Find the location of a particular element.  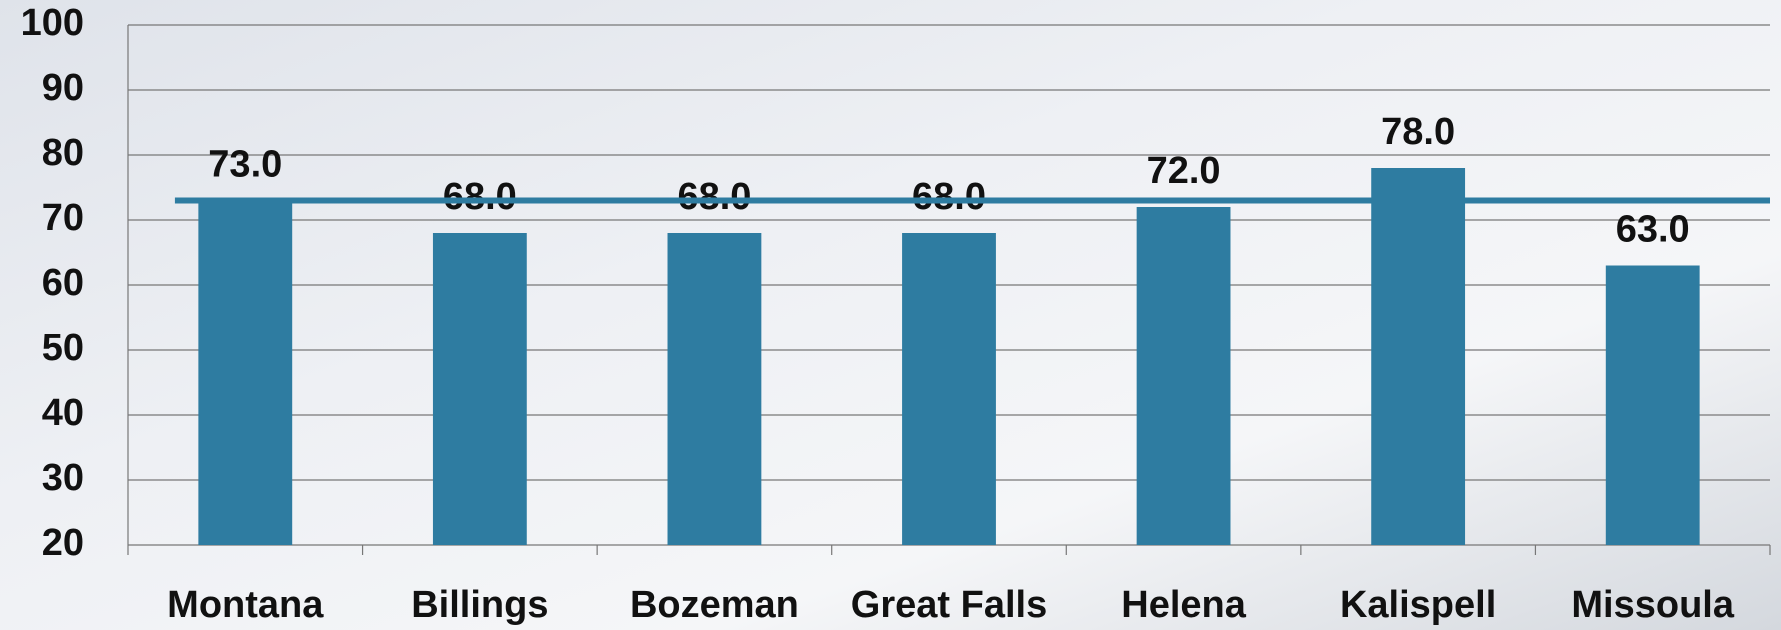

value-label: 78.0 is located at coordinates (1418, 132).